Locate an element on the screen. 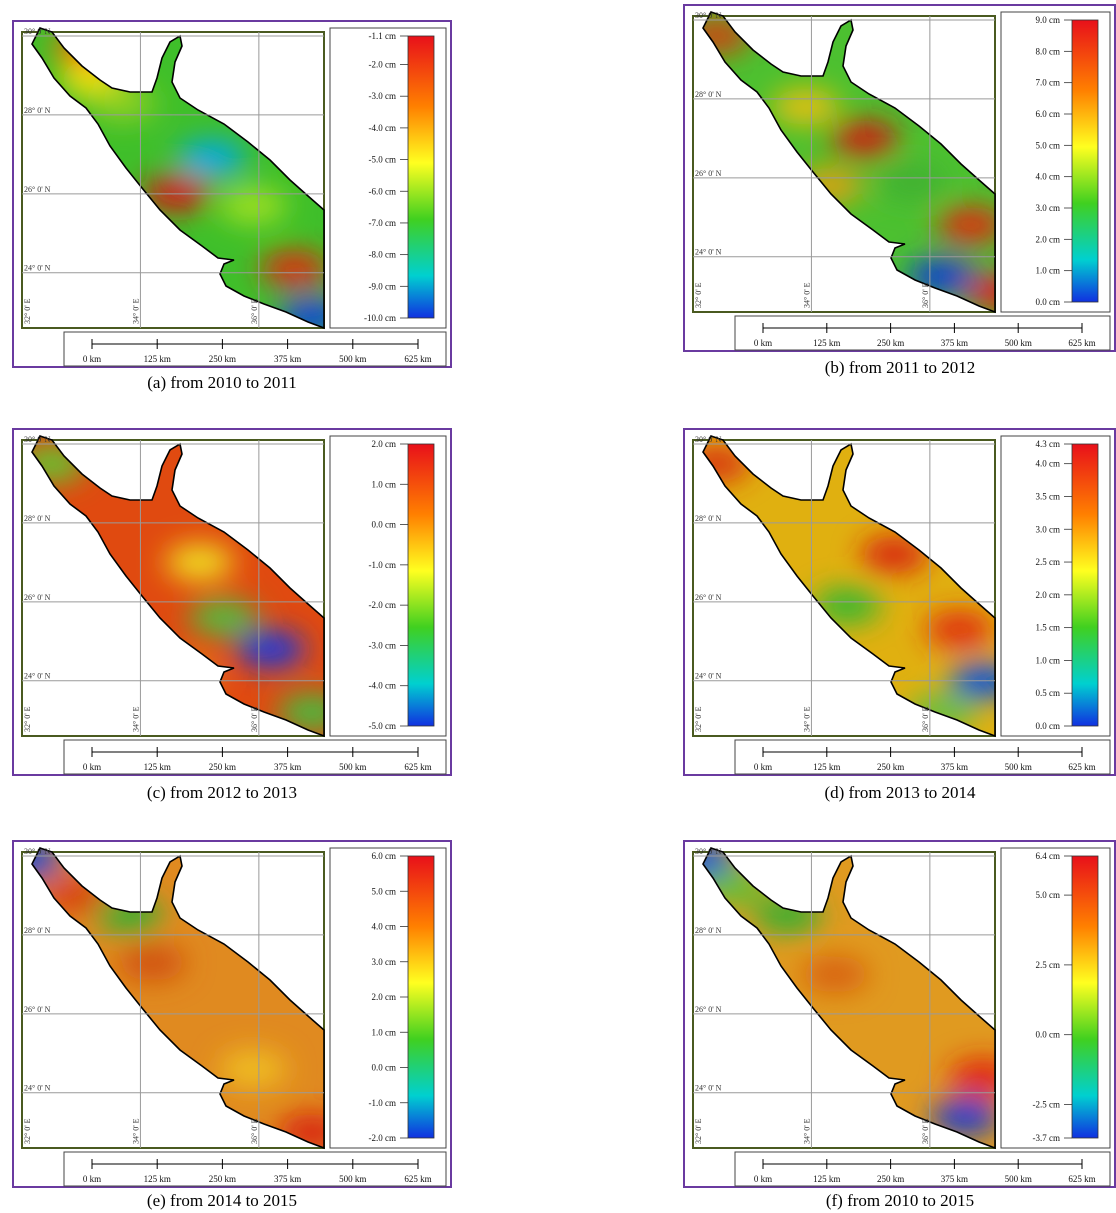 This screenshot has height=1213, width=1116. legend-tick-label: -10.0 cm is located at coordinates (380, 318).